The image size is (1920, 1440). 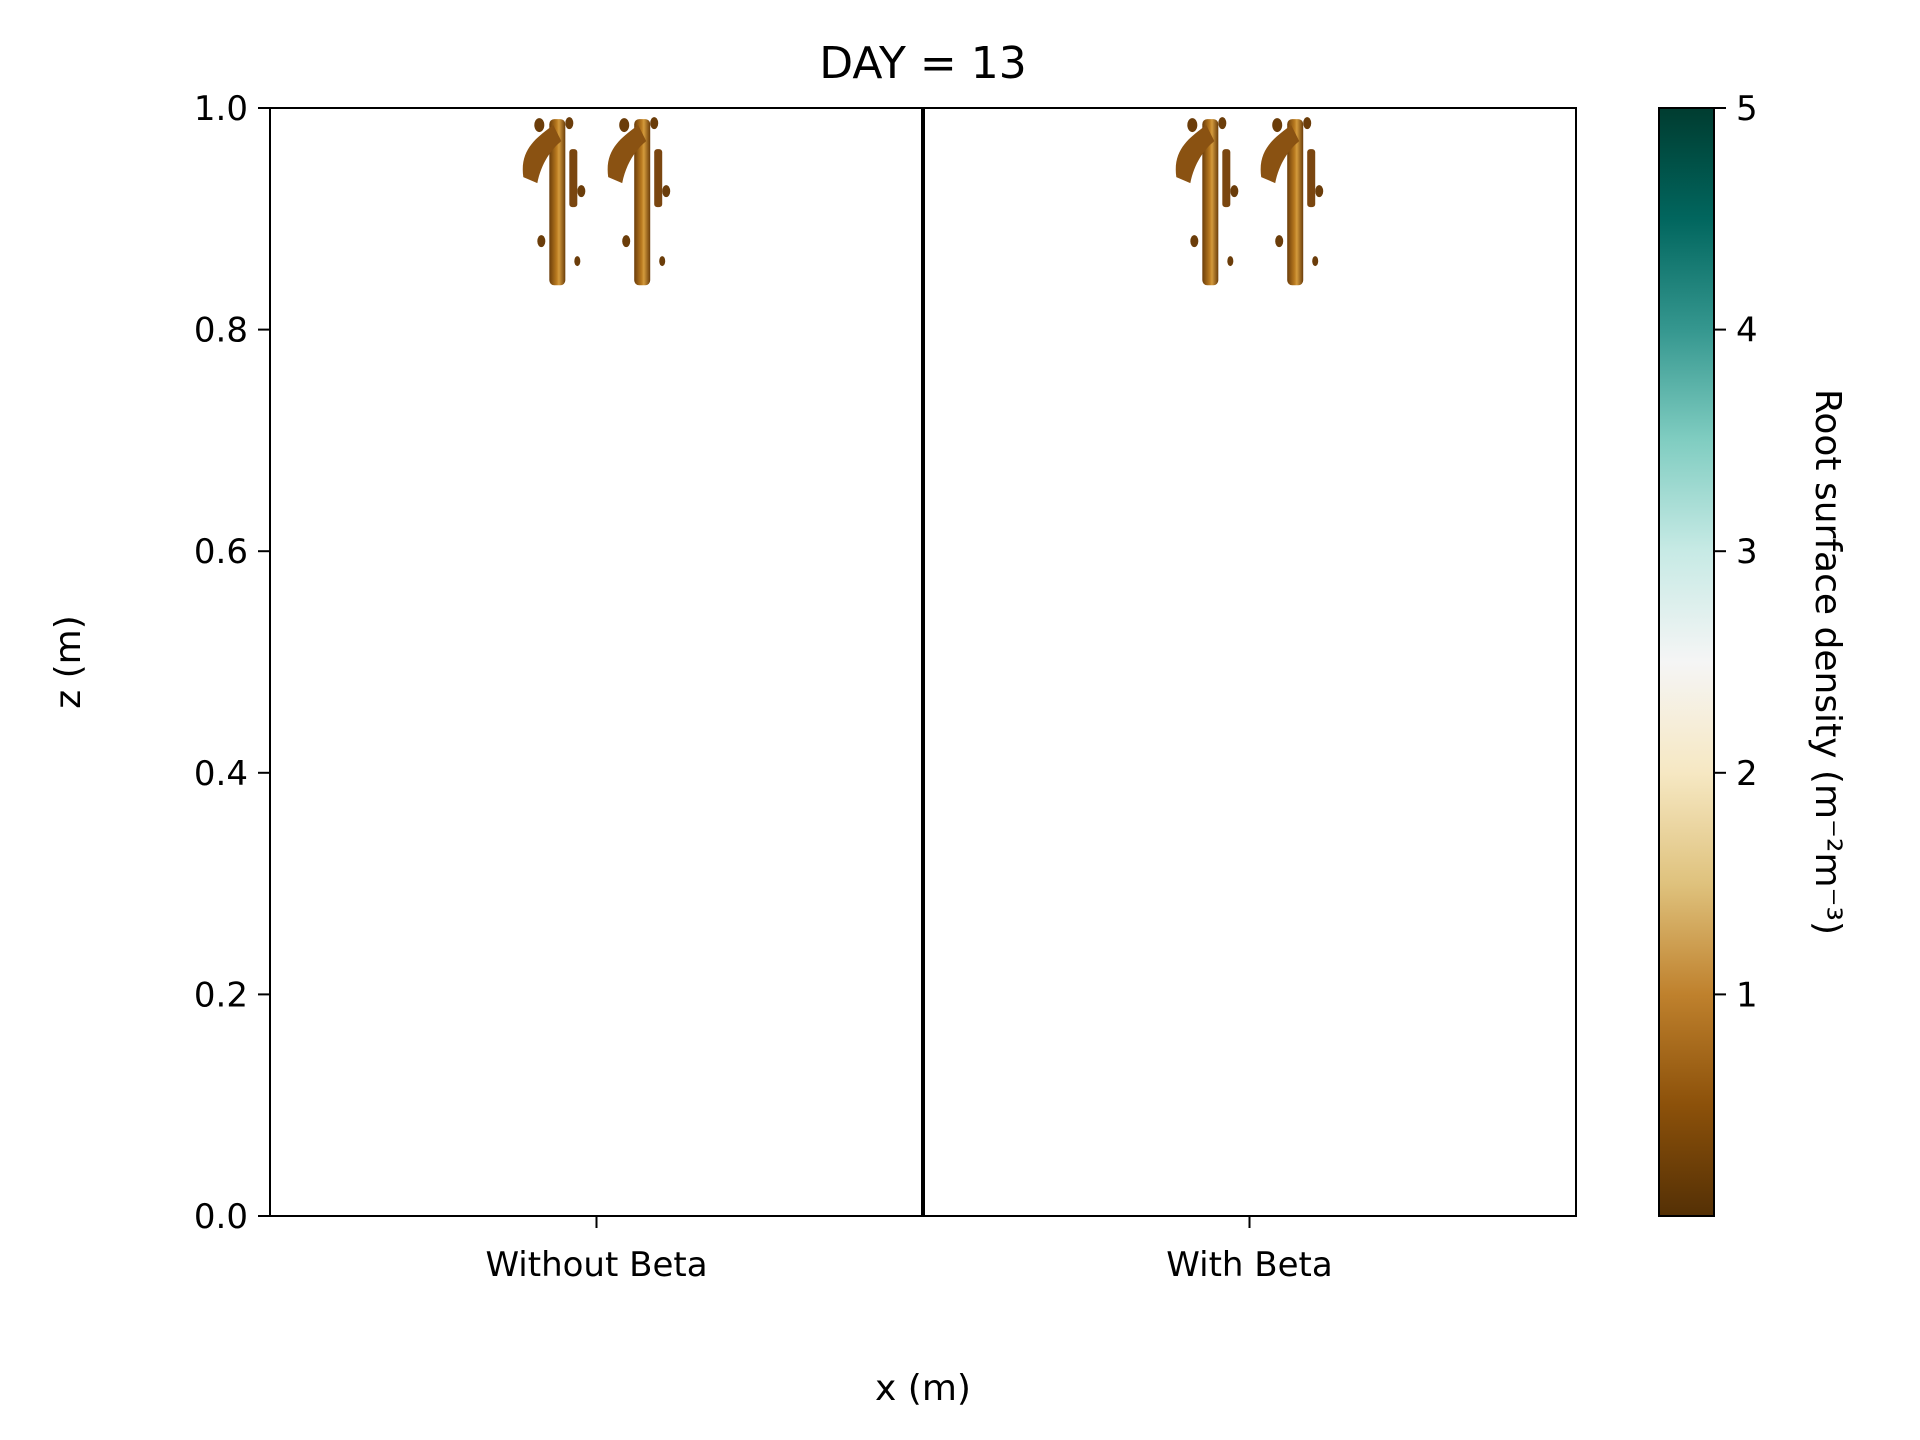 What do you see at coordinates (923, 63) in the screenshot?
I see `chart-title: DAY = 13` at bounding box center [923, 63].